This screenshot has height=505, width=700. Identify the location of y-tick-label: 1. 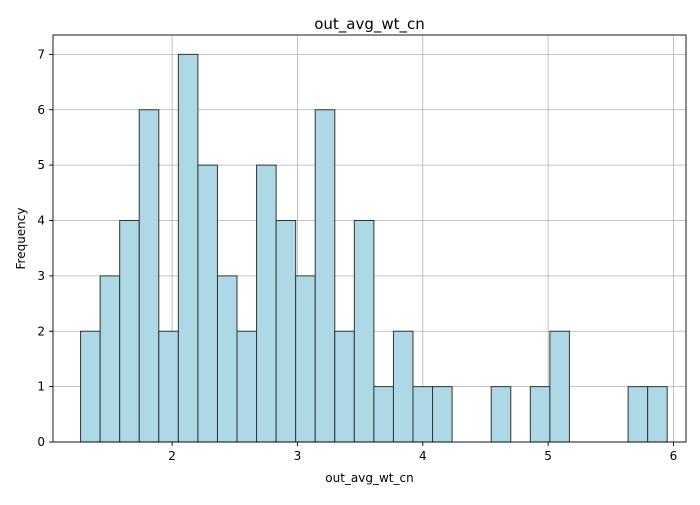
(41, 387).